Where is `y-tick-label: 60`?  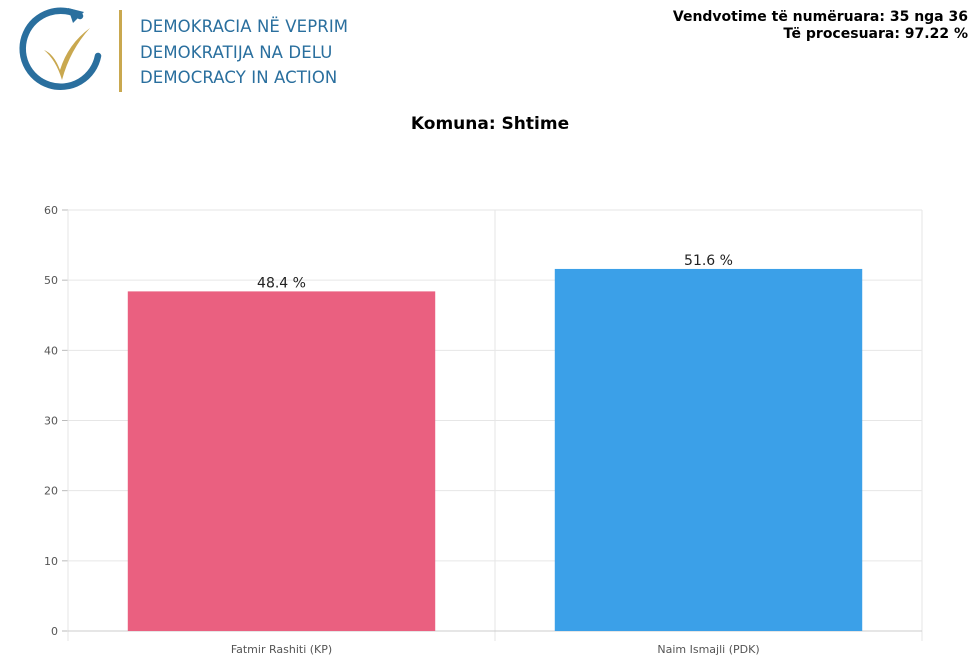
y-tick-label: 60 is located at coordinates (51, 210).